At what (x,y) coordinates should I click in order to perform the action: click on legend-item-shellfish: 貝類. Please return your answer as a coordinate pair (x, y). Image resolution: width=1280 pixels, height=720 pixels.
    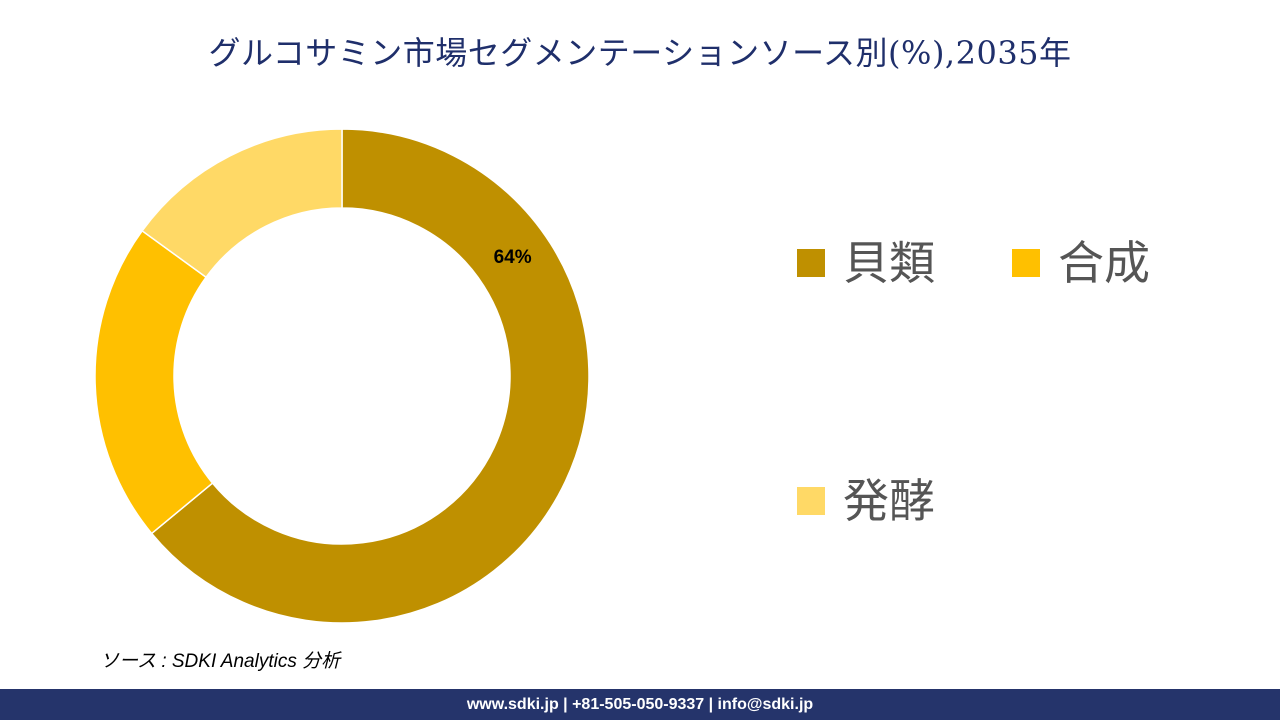
    Looking at the image, I should click on (866, 263).